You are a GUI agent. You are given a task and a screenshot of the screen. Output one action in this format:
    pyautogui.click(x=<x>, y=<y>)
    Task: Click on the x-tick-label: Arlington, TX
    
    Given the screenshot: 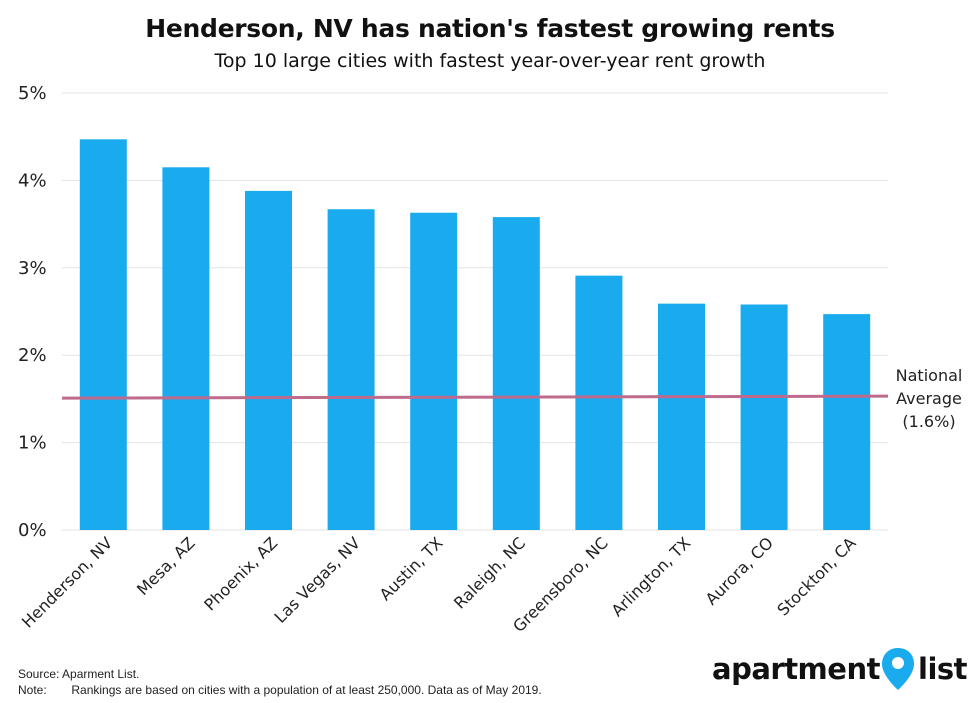 What is the action you would take?
    pyautogui.click(x=650, y=576)
    